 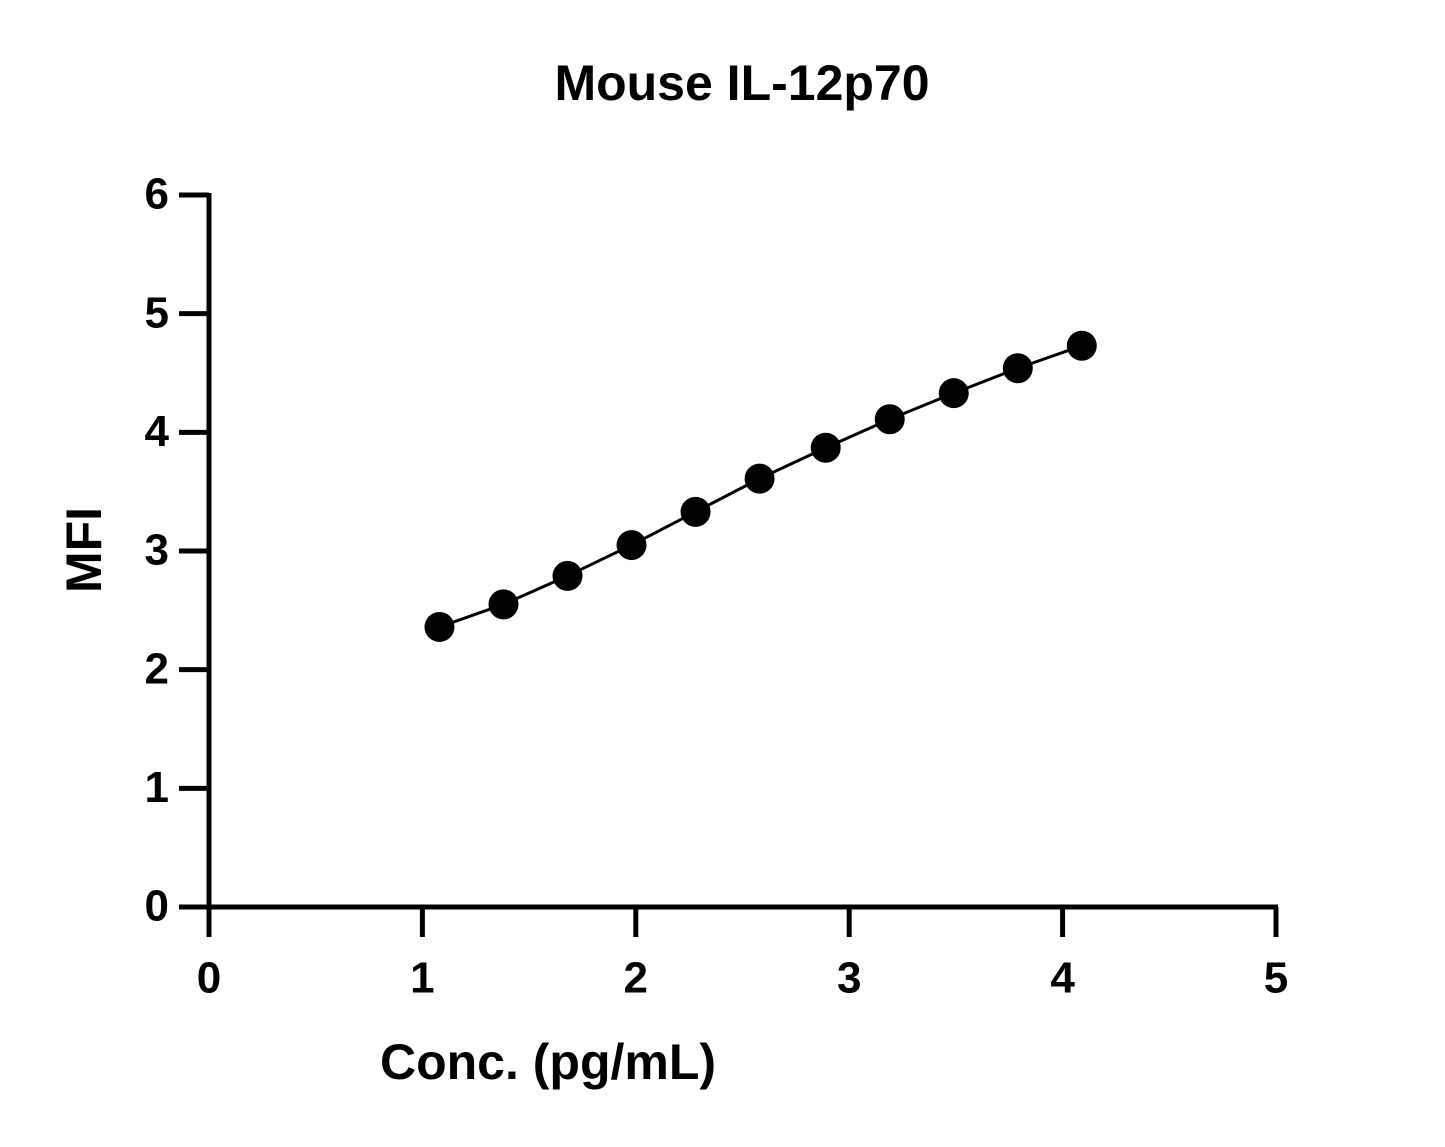 I want to click on x-tick-label: 4, so click(x=1062, y=978).